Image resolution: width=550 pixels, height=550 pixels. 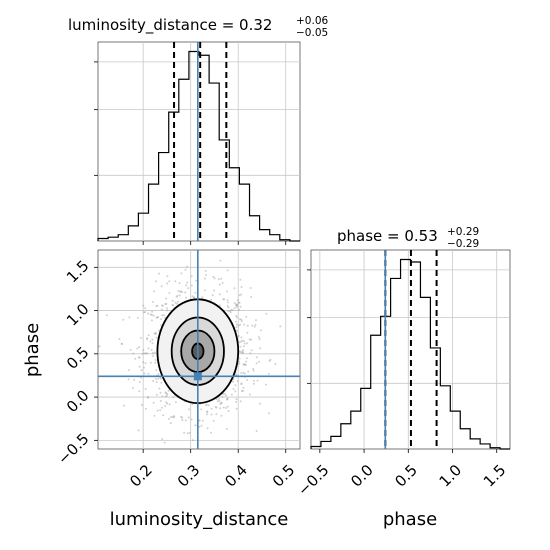 I want to click on hist-phase-steps, so click(x=410, y=354).